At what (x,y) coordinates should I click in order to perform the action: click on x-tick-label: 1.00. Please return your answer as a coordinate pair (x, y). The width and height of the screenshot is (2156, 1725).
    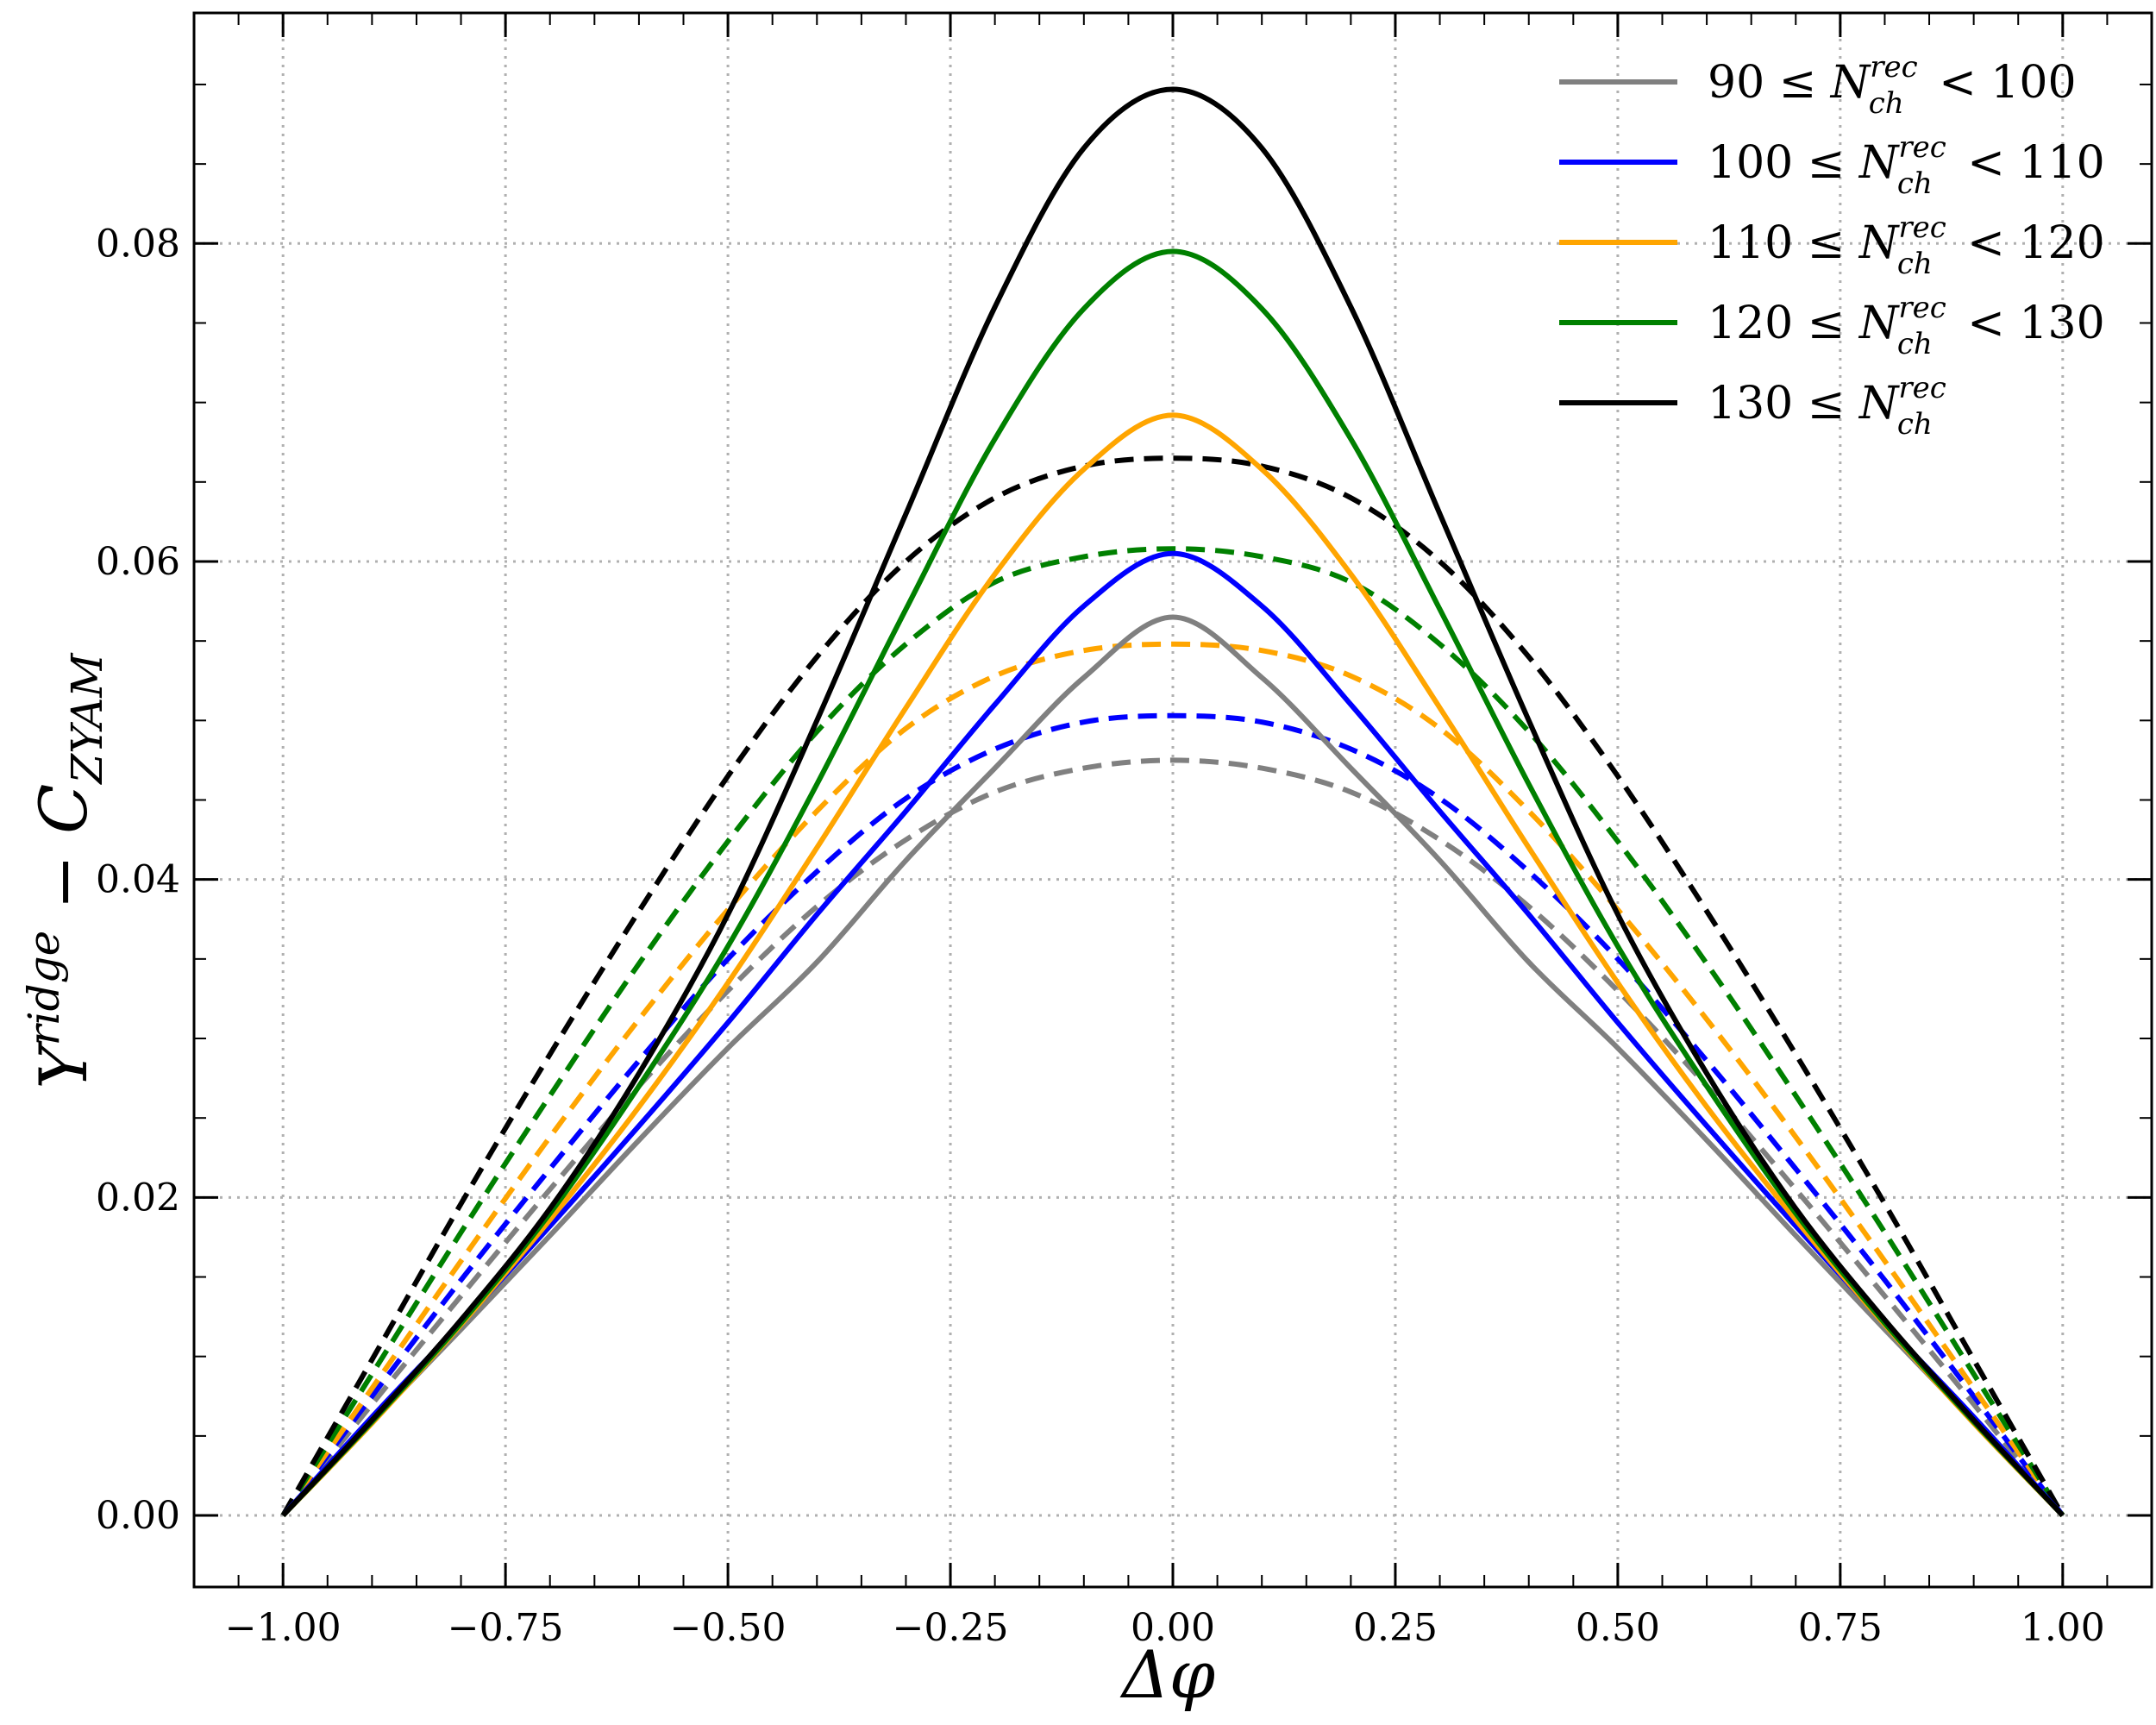
    Looking at the image, I should click on (2063, 1628).